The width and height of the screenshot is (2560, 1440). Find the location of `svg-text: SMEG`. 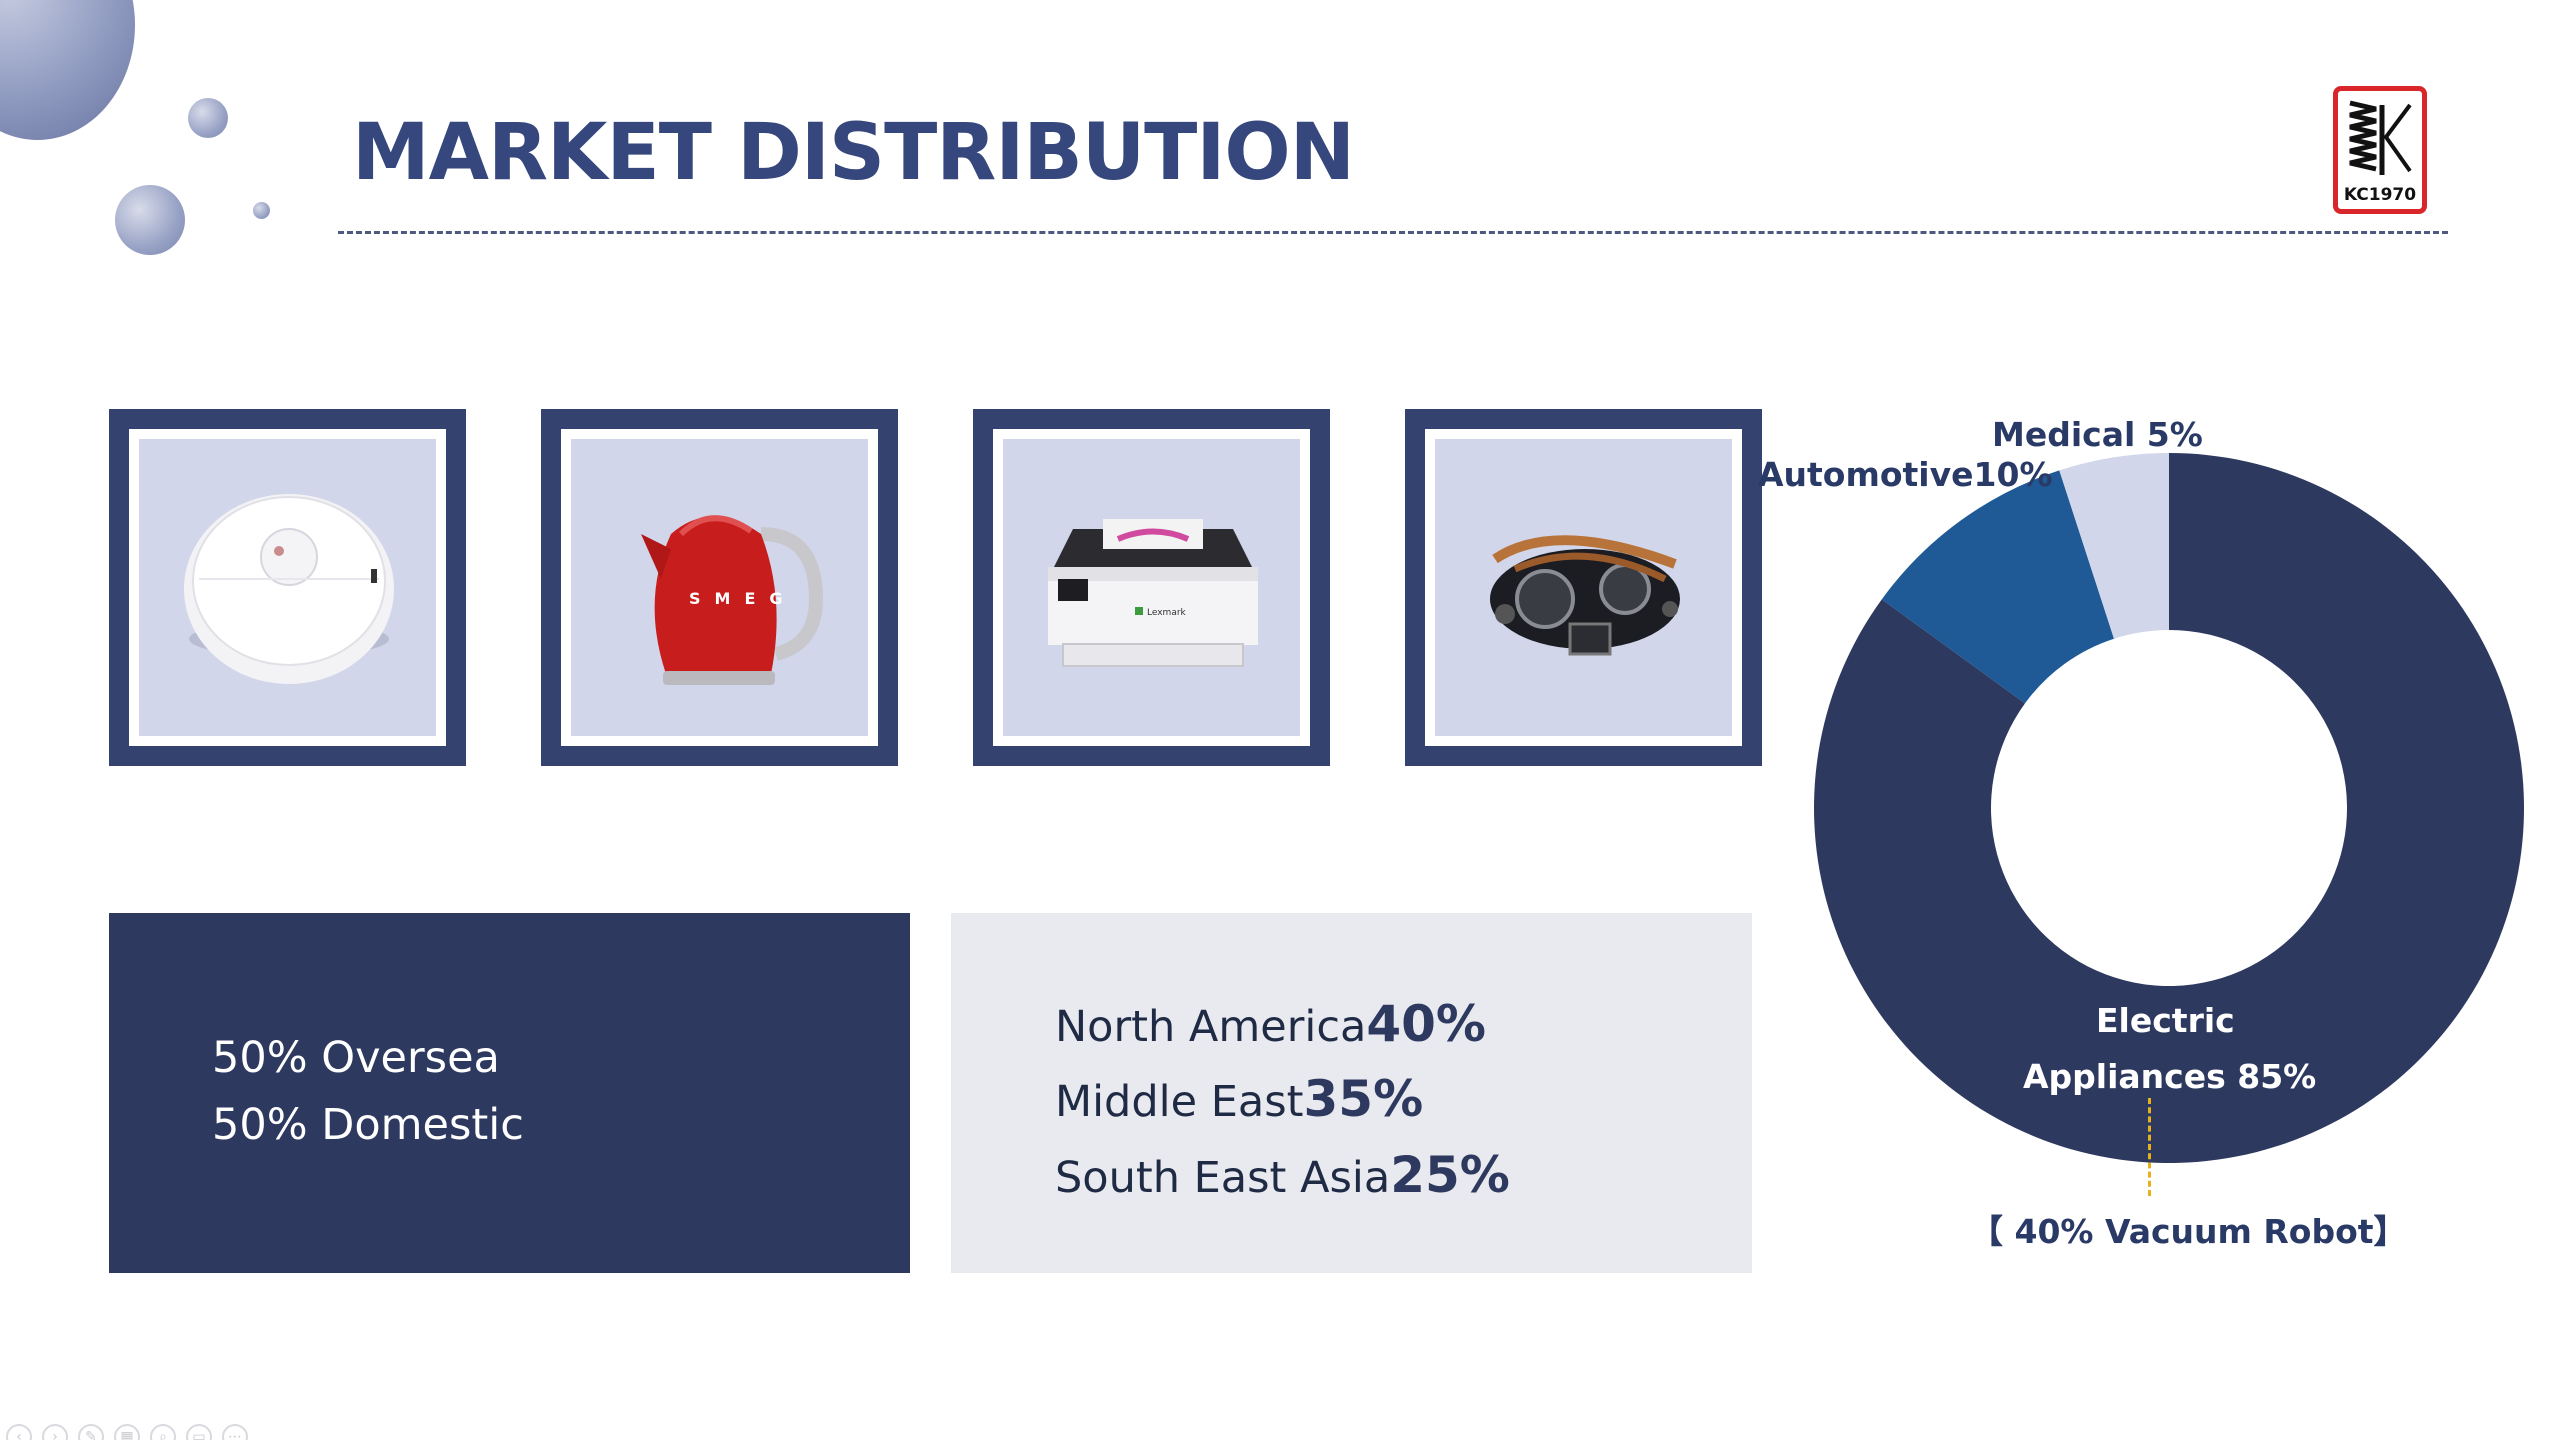

svg-text: SMEG is located at coordinates (743, 598).